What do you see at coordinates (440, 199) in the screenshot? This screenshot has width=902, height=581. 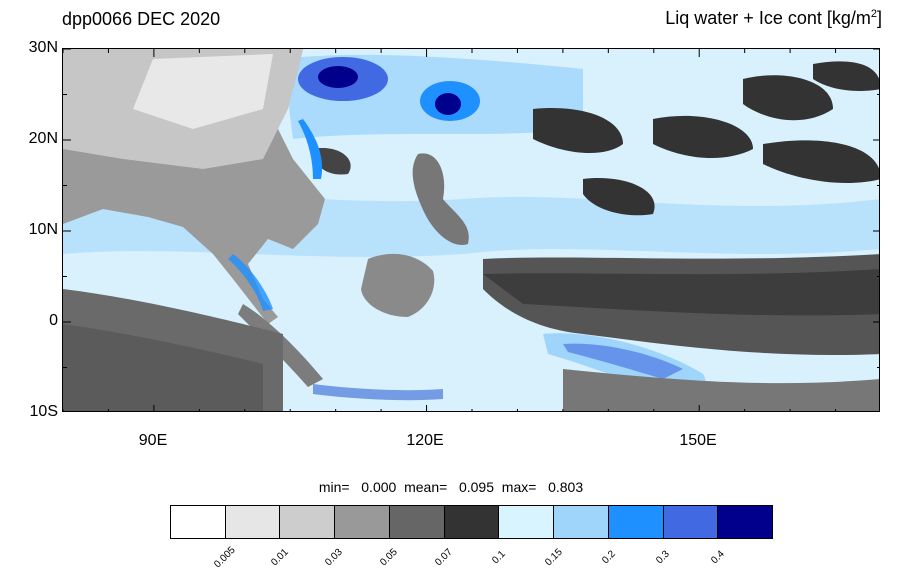 I see `land-philippines` at bounding box center [440, 199].